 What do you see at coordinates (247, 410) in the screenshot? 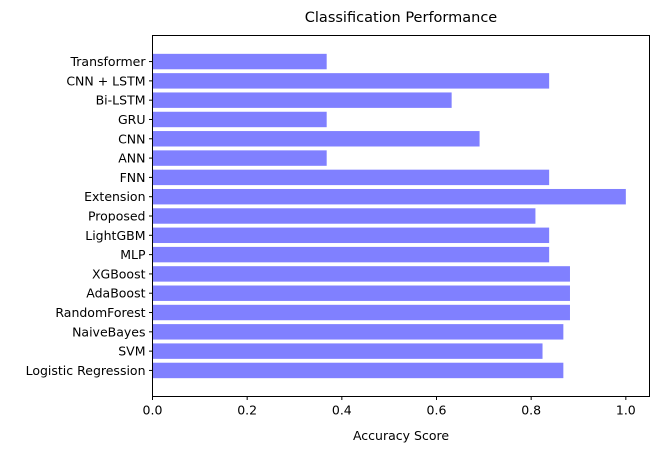
I see `x-tick-label: 0.2` at bounding box center [247, 410].